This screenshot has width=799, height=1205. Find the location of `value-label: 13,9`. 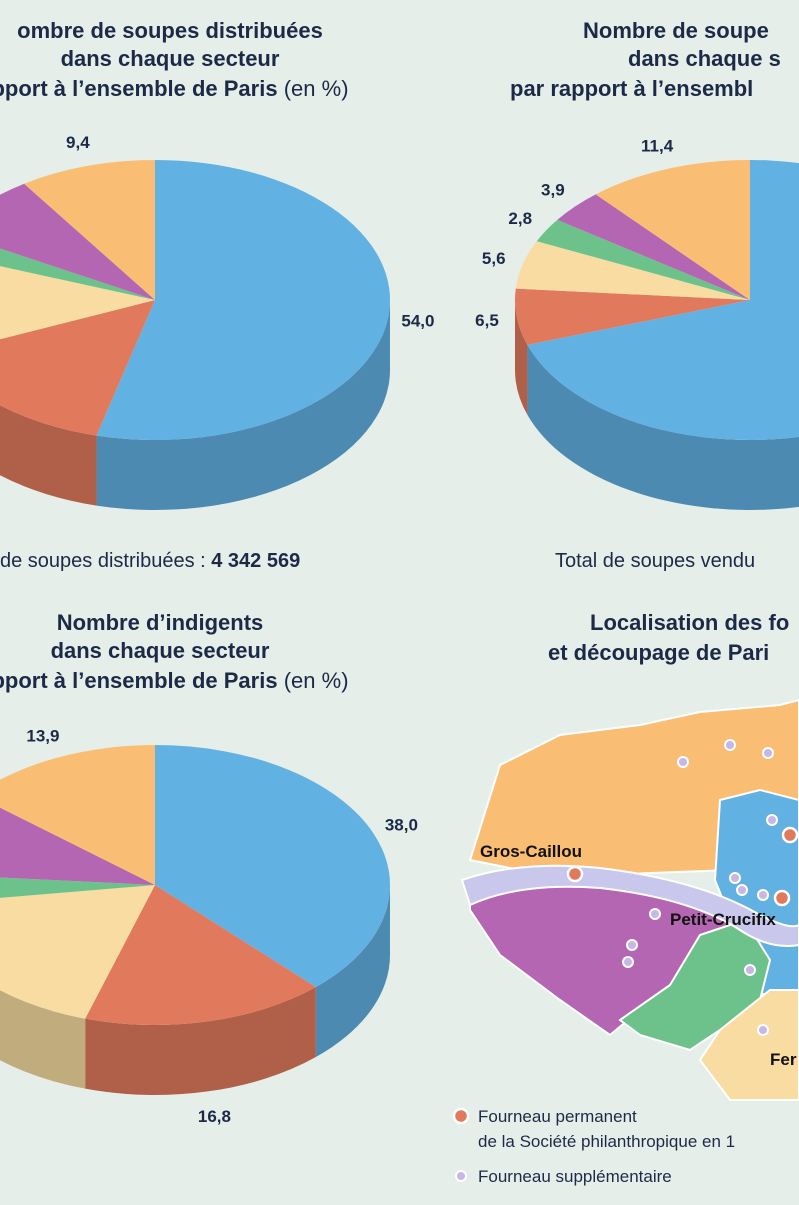

value-label: 13,9 is located at coordinates (42, 735).